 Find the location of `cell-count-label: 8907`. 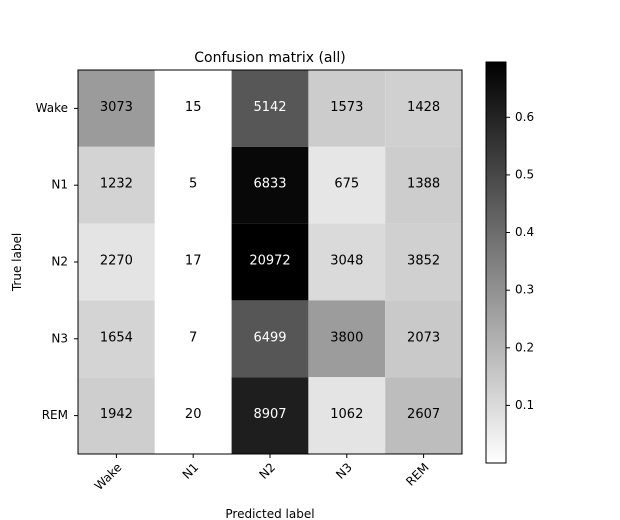

cell-count-label: 8907 is located at coordinates (269, 414).